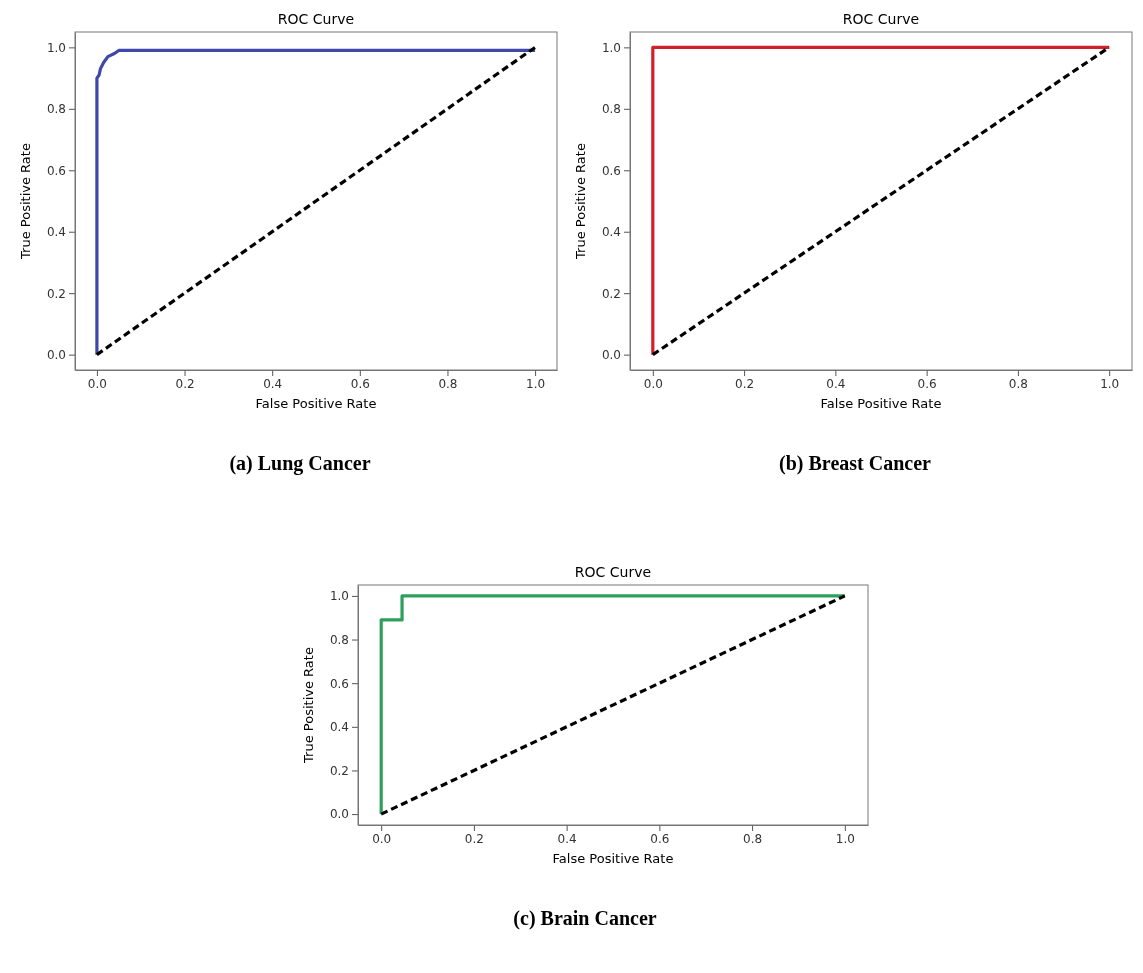 The height and width of the screenshot is (973, 1143). I want to click on text: (b) Breast Cancer, so click(855, 463).